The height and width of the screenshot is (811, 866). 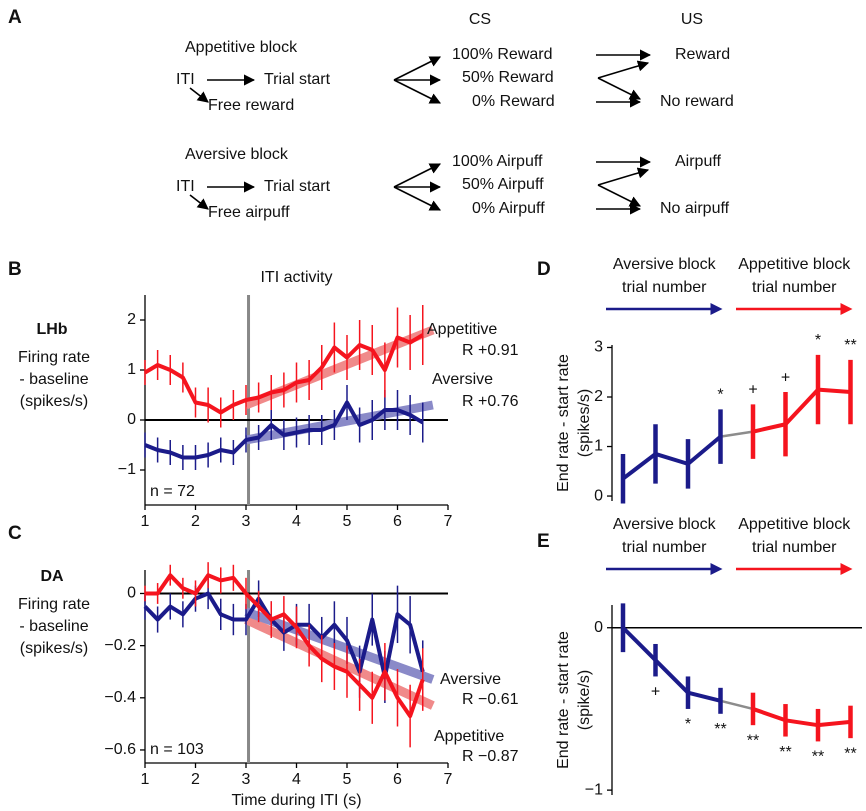 I want to click on y-tick-label: −0.4, so click(x=120, y=697).